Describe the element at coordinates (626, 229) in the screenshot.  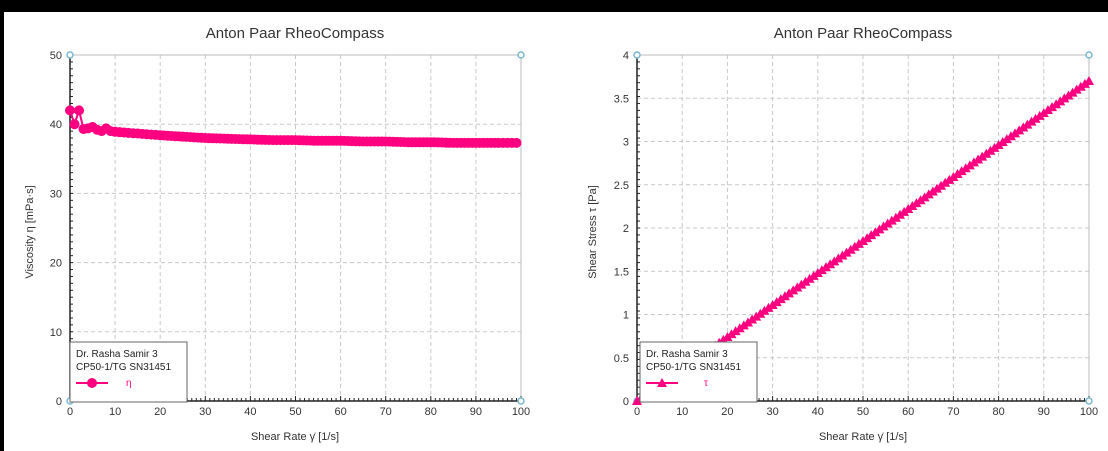
I see `y-tick-label: 2` at that location.